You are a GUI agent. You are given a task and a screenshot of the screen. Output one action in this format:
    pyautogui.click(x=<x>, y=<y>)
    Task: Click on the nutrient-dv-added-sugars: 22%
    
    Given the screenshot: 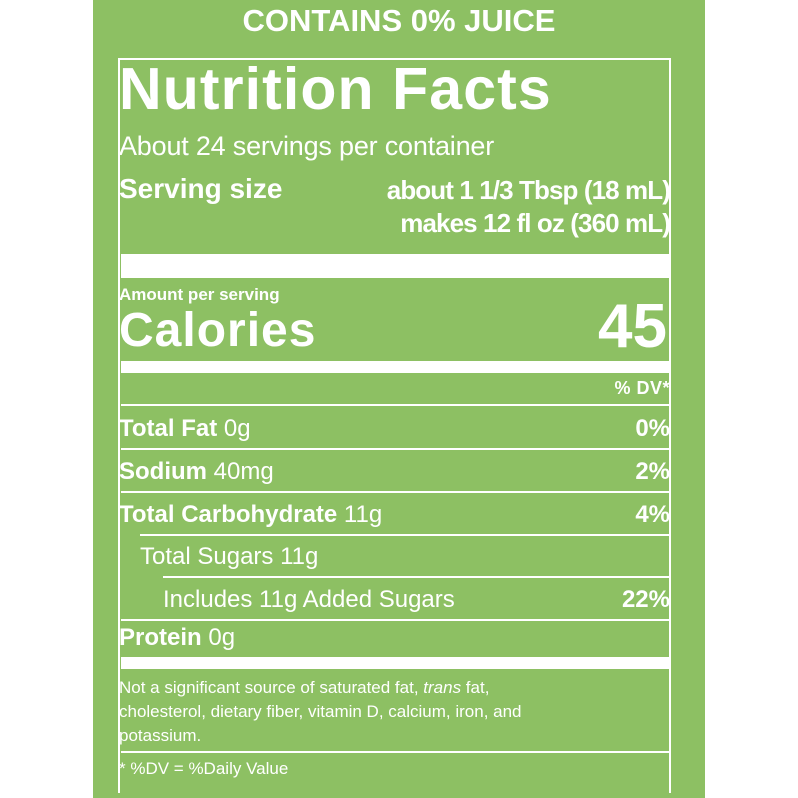 What is the action you would take?
    pyautogui.click(x=645, y=599)
    